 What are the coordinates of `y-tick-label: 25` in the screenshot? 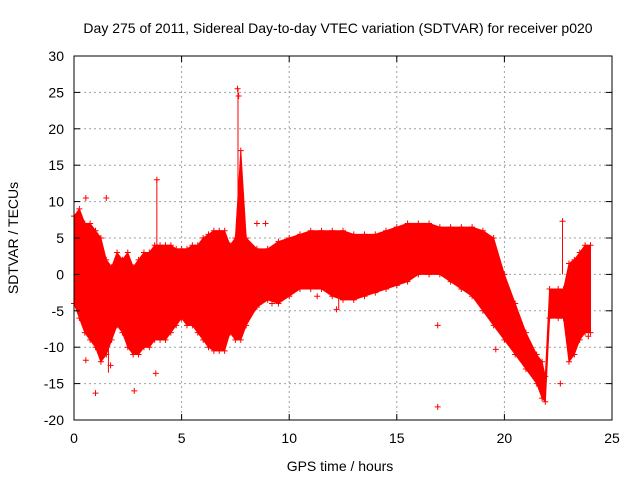 It's located at (56, 92).